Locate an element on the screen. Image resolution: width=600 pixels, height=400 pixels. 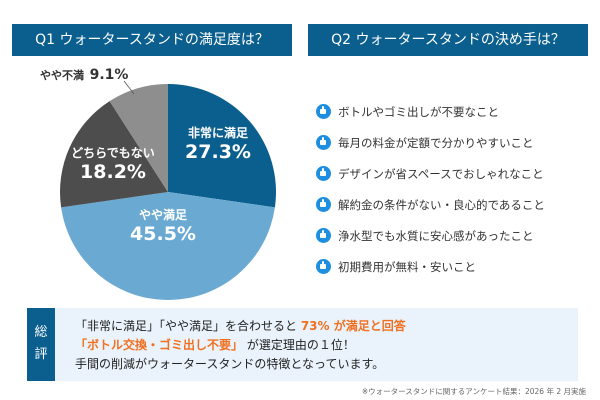
list-item: デザインが省スペースでおしゃれなこと is located at coordinates (430, 173).